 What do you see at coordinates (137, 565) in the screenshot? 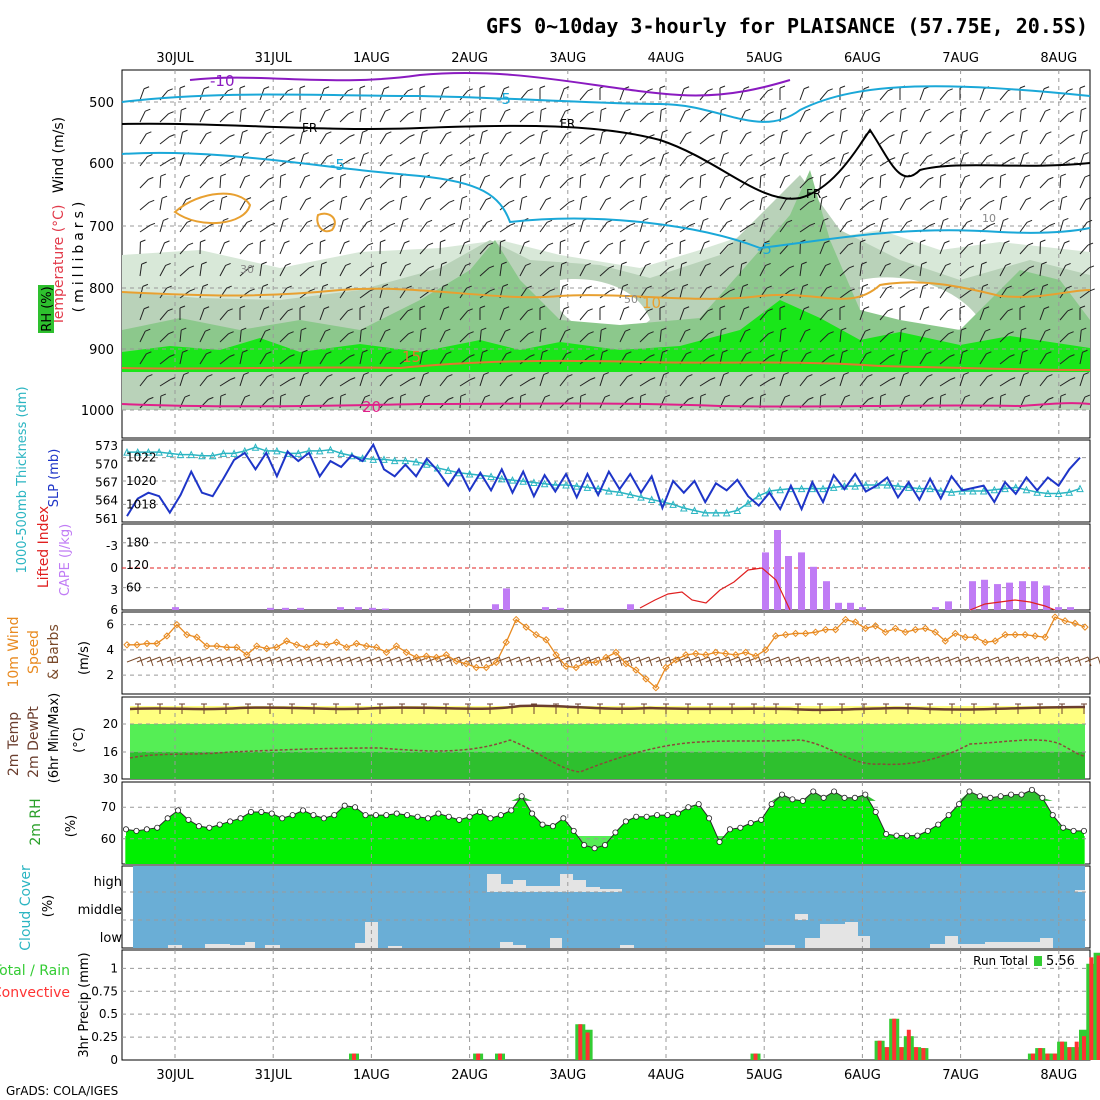
I see `cape-tick-label: 120` at bounding box center [137, 565].